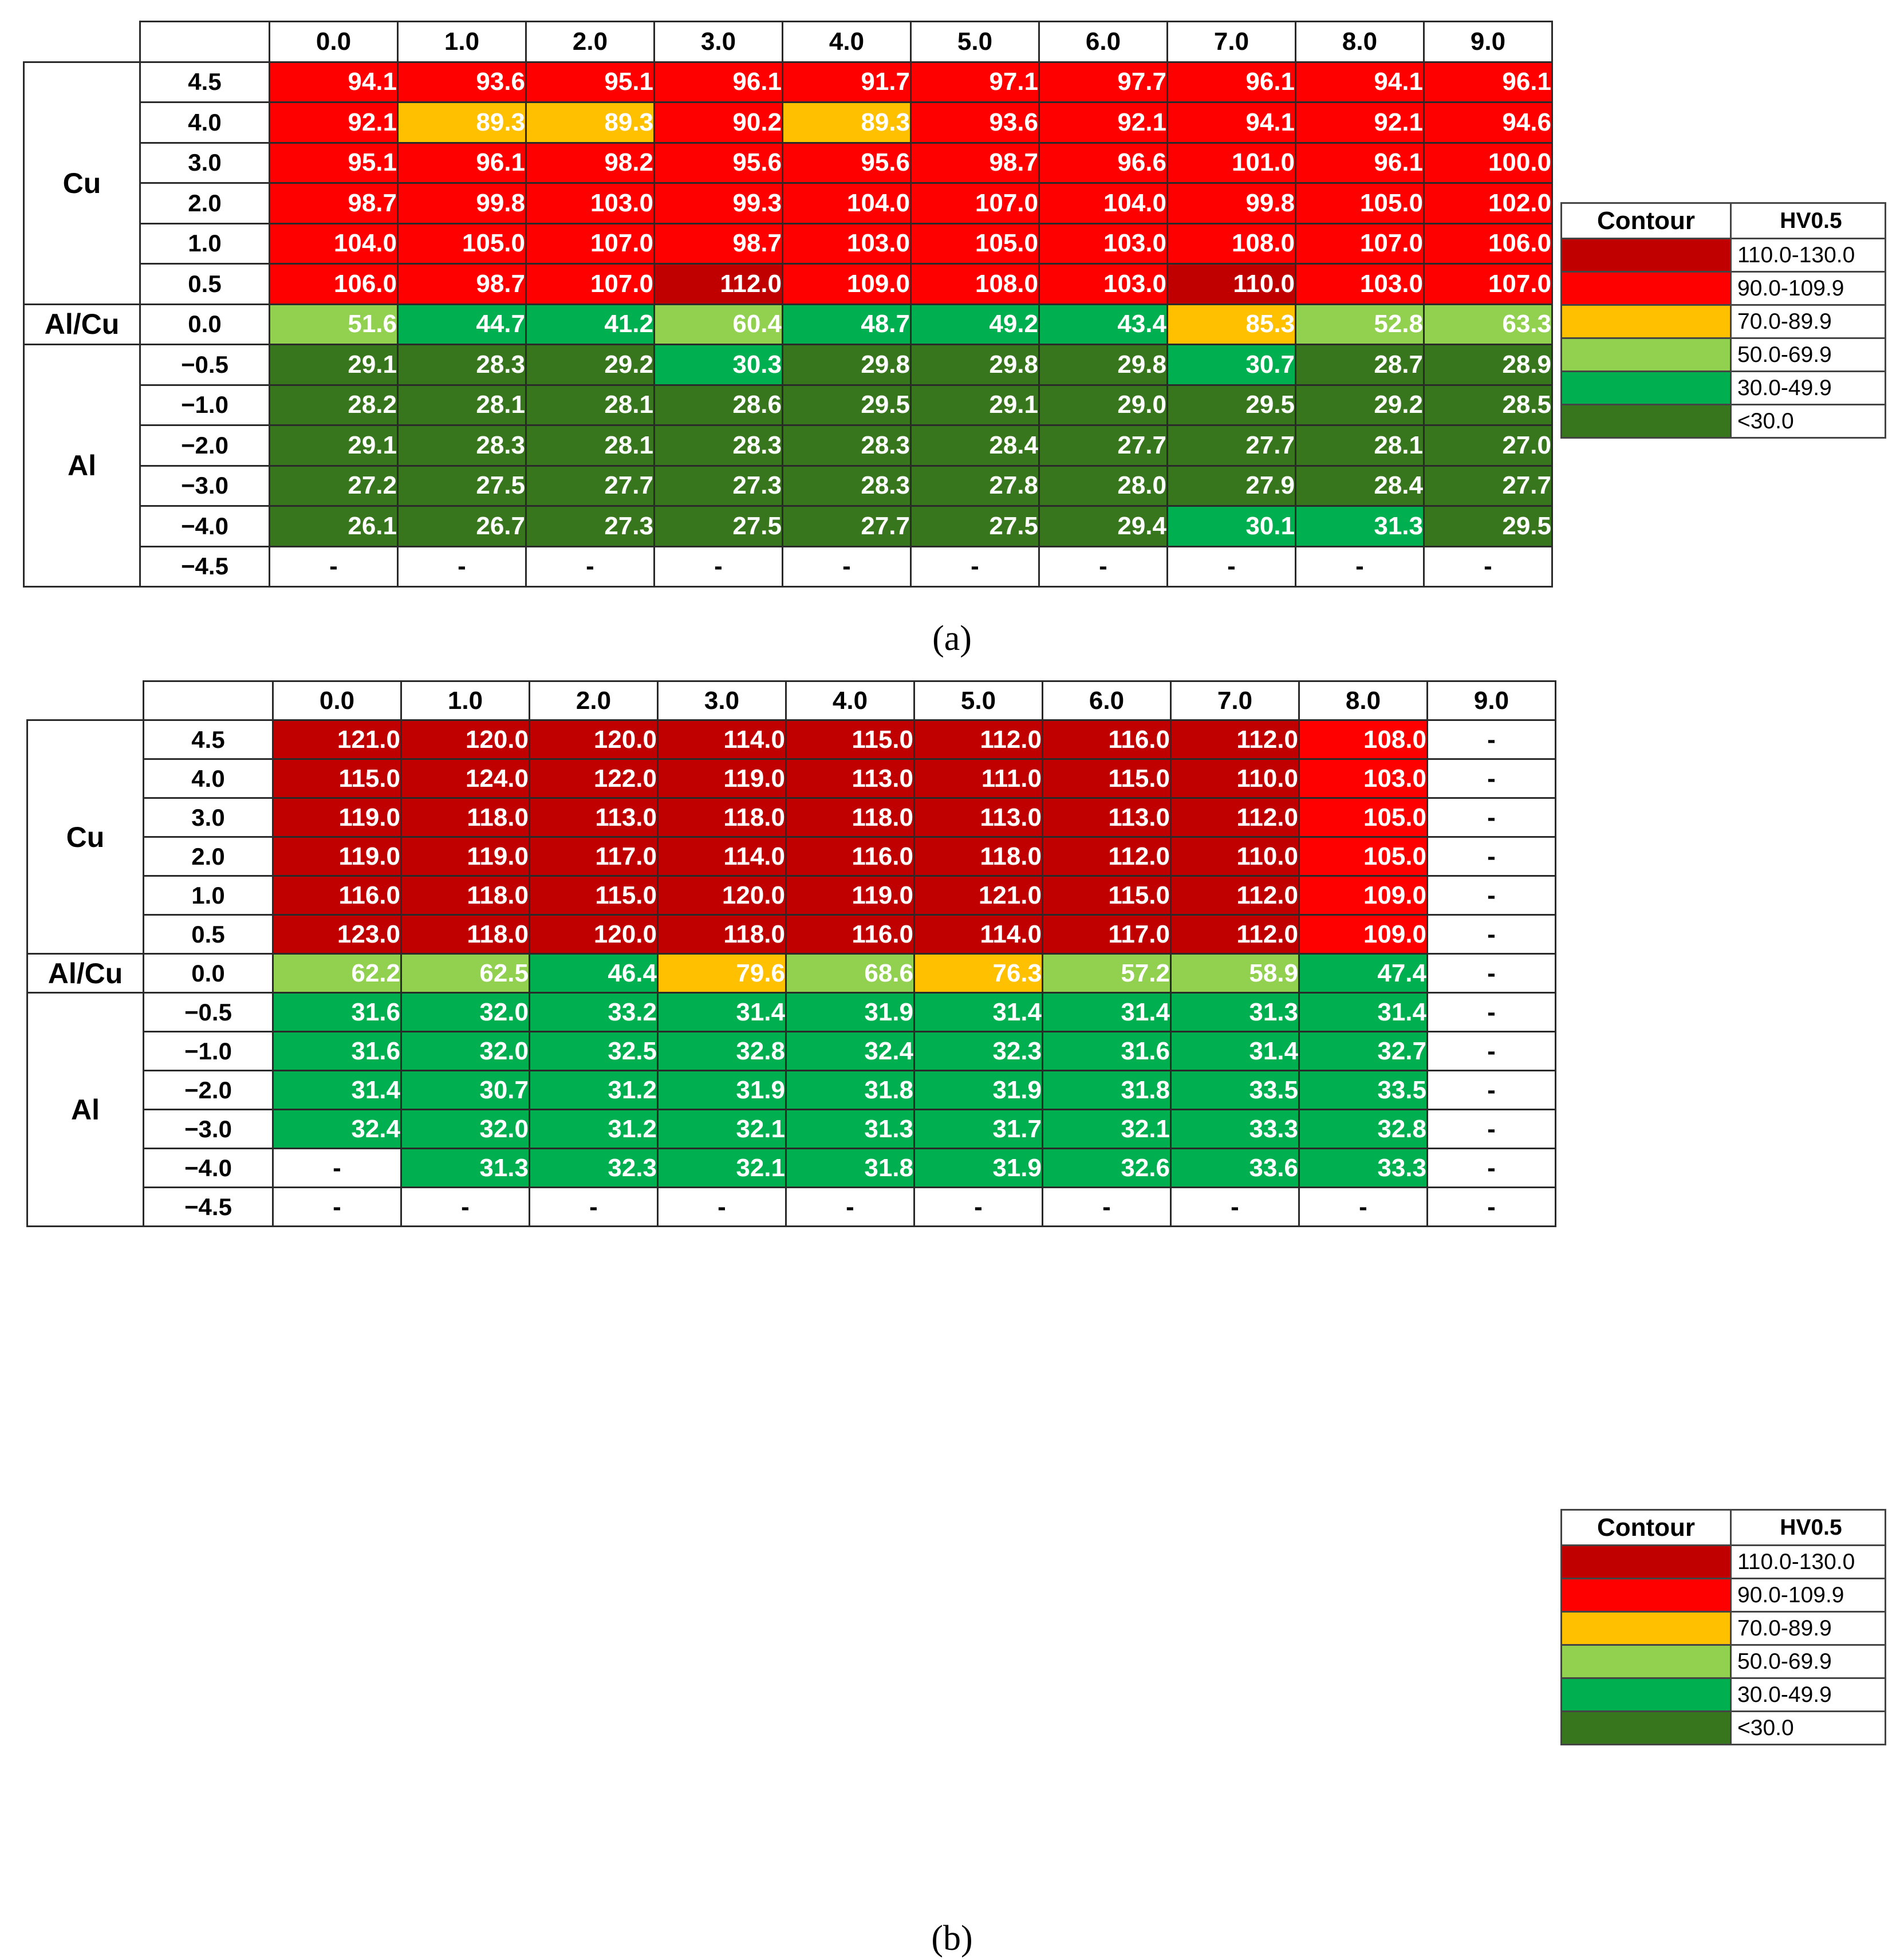 The width and height of the screenshot is (1904, 1959). What do you see at coordinates (722, 973) in the screenshot?
I see `value-cell: 79.6` at bounding box center [722, 973].